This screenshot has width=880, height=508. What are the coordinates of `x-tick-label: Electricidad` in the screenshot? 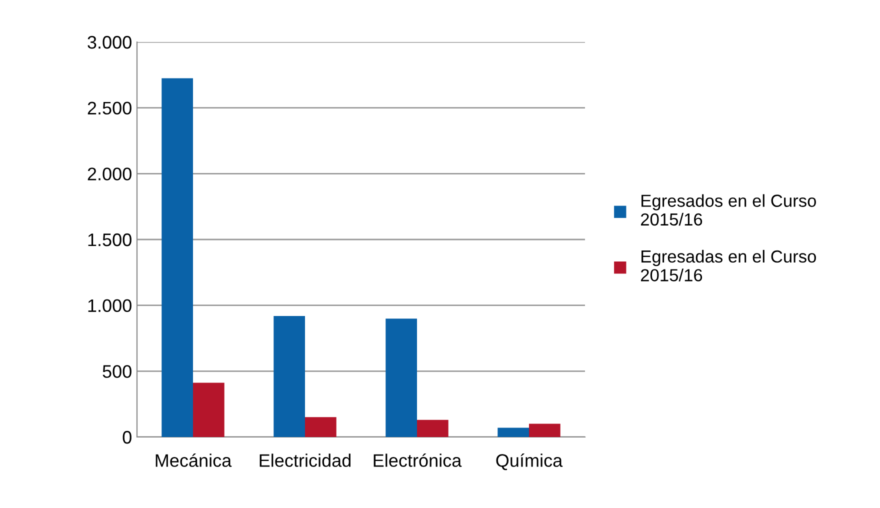 It's located at (305, 460).